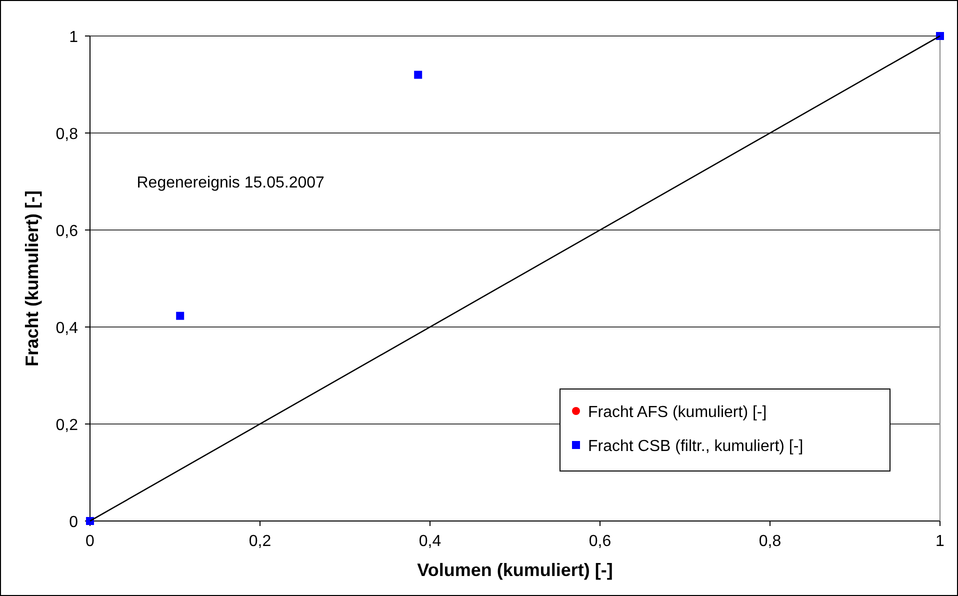 The image size is (958, 596). I want to click on x-tick-label: 0, so click(90, 541).